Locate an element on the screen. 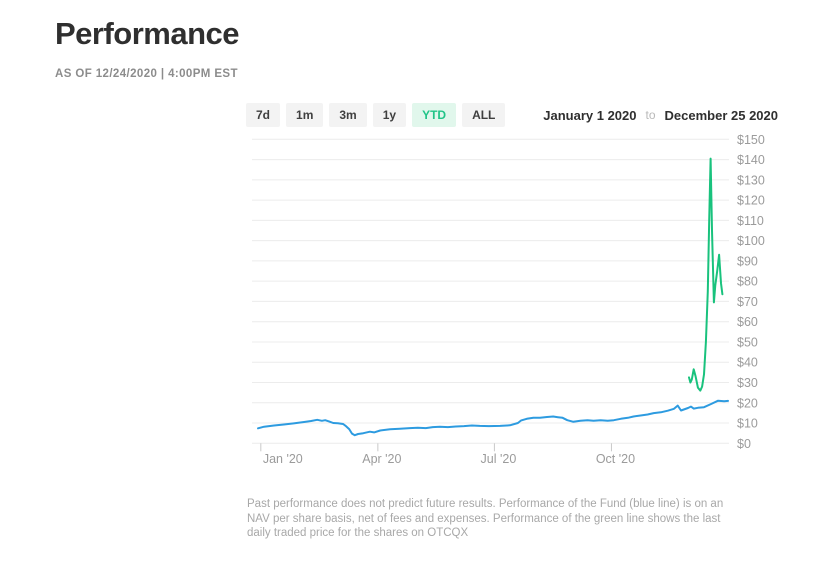 This screenshot has width=833, height=562. time-range-controls: 7d 1m 3m 1y YTD ALL is located at coordinates (376, 115).